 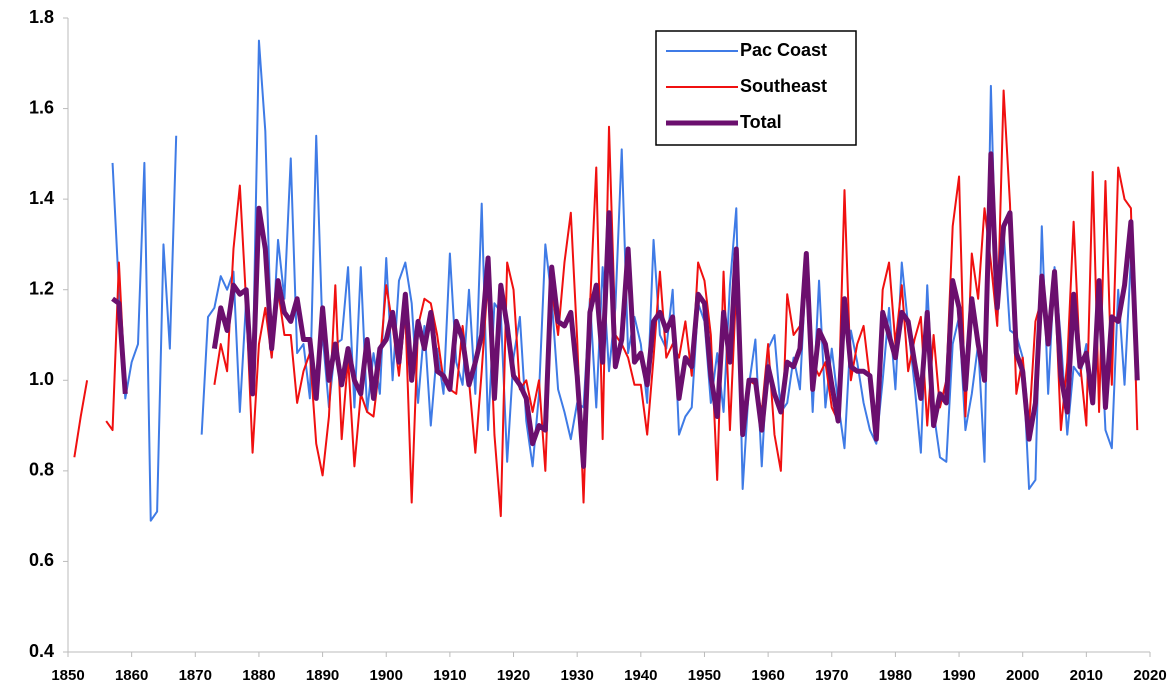 I want to click on x-tick-label: 1850, so click(x=67, y=675).